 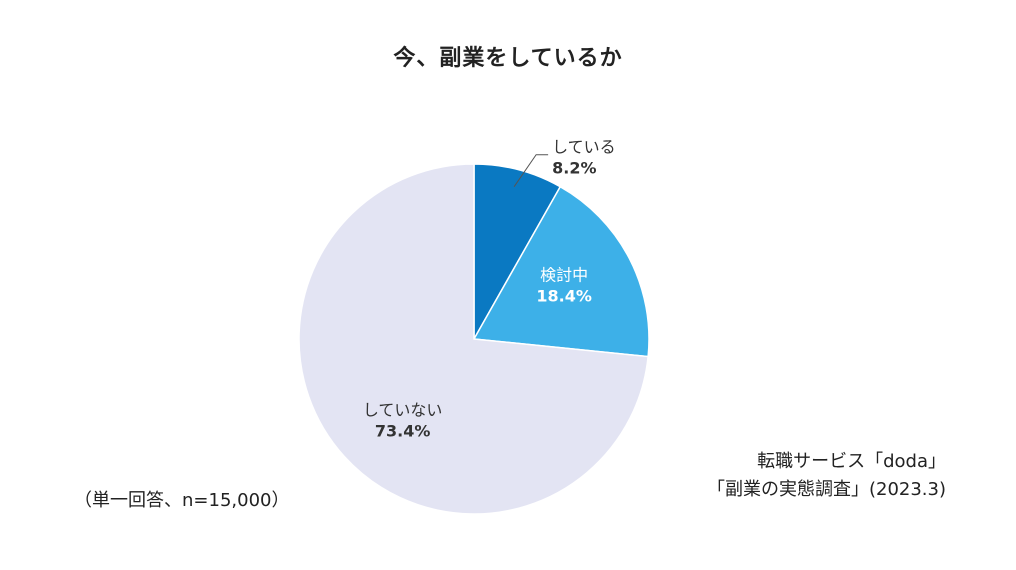 I want to click on chart-title: 今、副業をしているか, so click(x=508, y=58).